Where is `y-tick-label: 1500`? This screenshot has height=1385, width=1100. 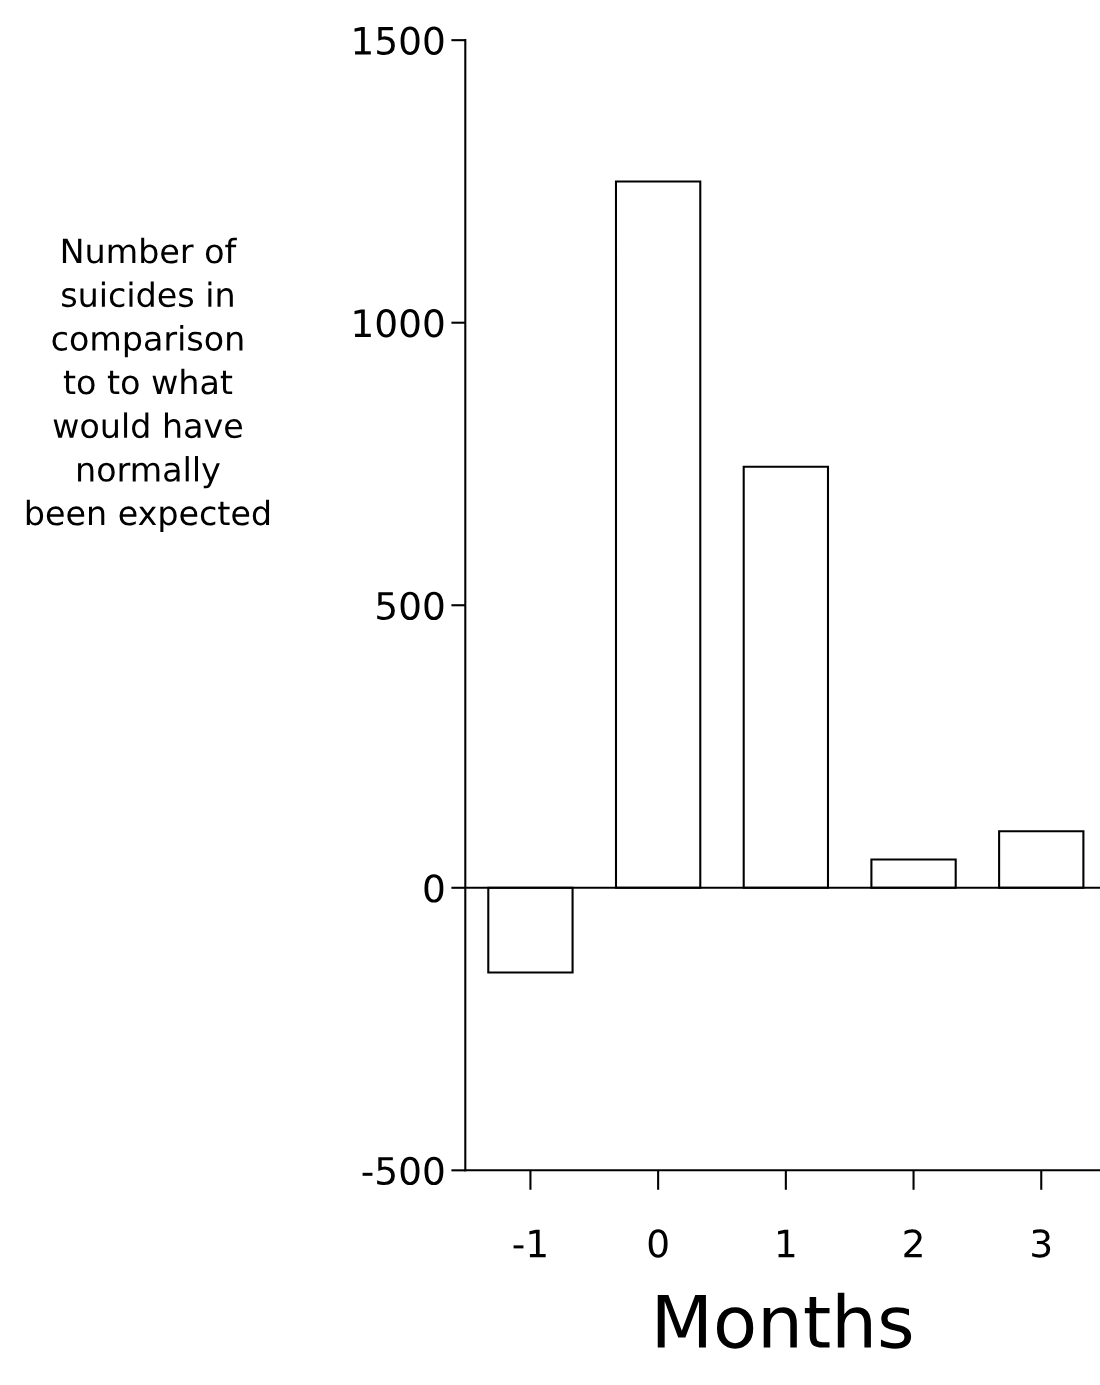 y-tick-label: 1500 is located at coordinates (399, 40).